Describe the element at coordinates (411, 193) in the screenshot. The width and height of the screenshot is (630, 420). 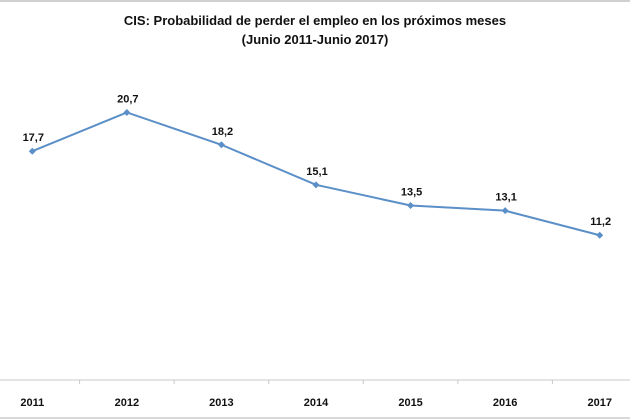
I see `data-label: 13,5` at that location.